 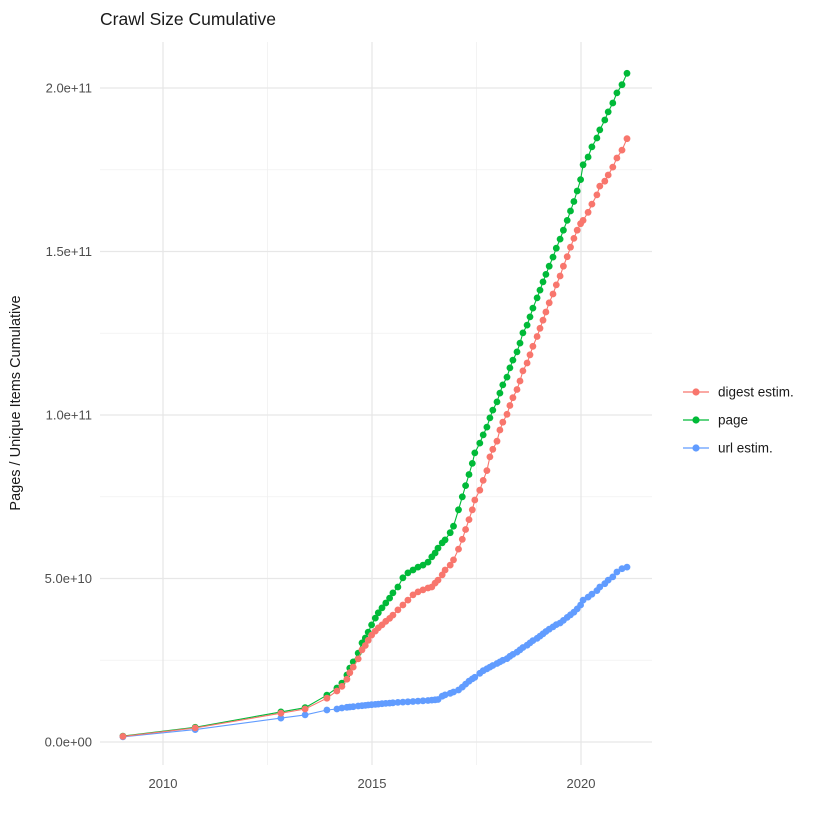 I want to click on legend-item-page: page, so click(x=715, y=420).